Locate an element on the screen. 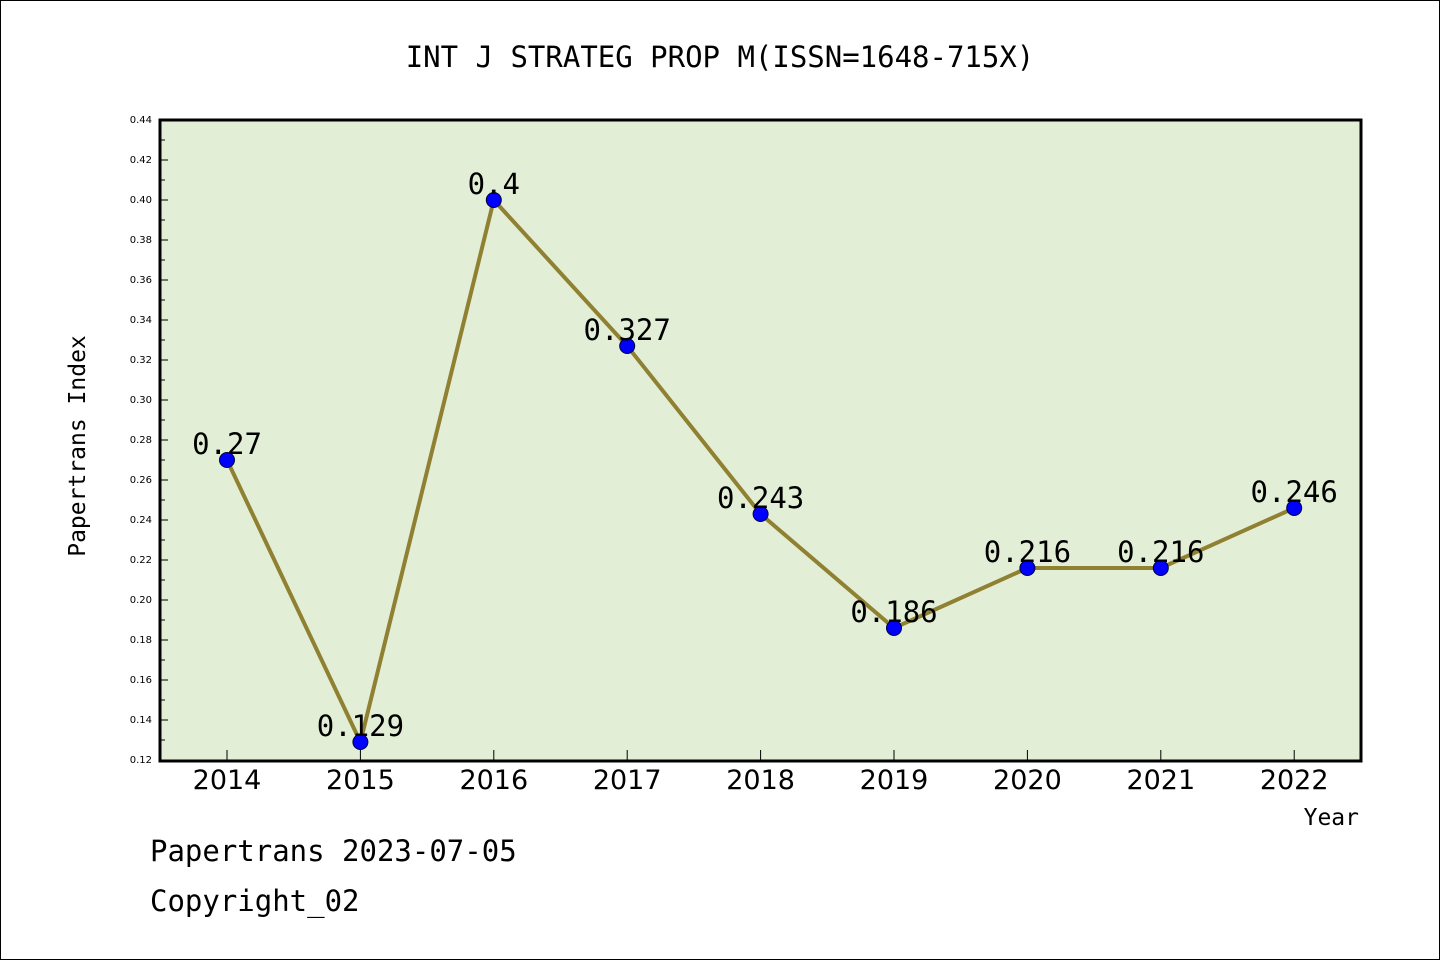  data-label: 0.327 is located at coordinates (627, 330).